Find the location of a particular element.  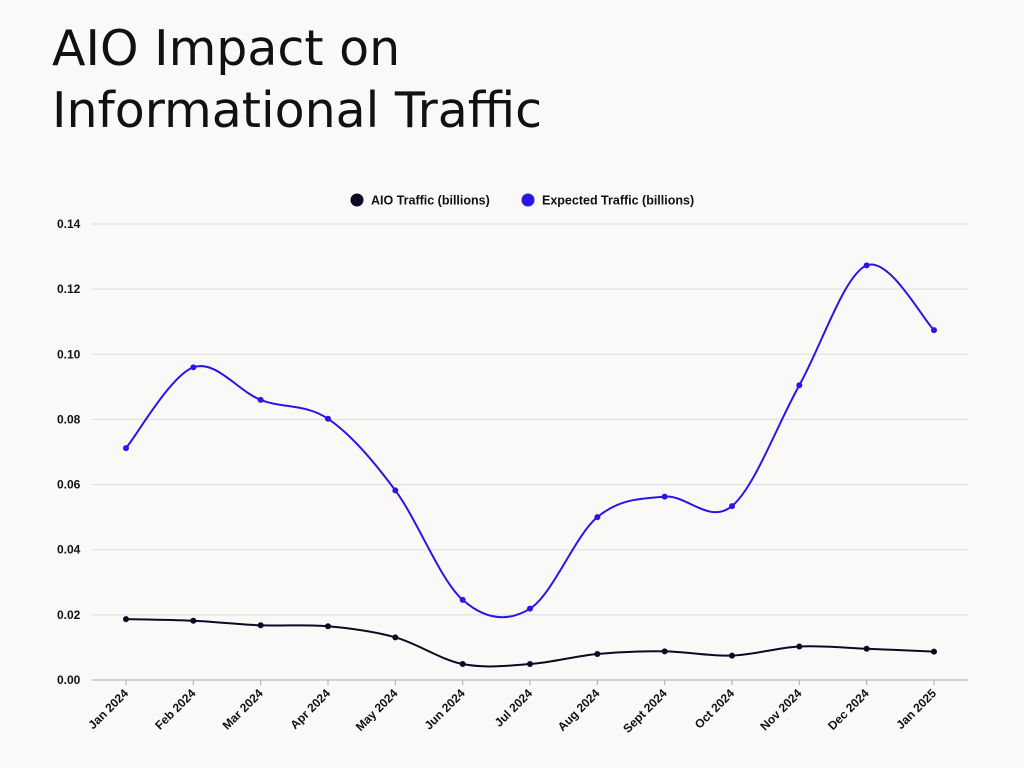

x-tick-label: Nov 2024 is located at coordinates (780, 709).